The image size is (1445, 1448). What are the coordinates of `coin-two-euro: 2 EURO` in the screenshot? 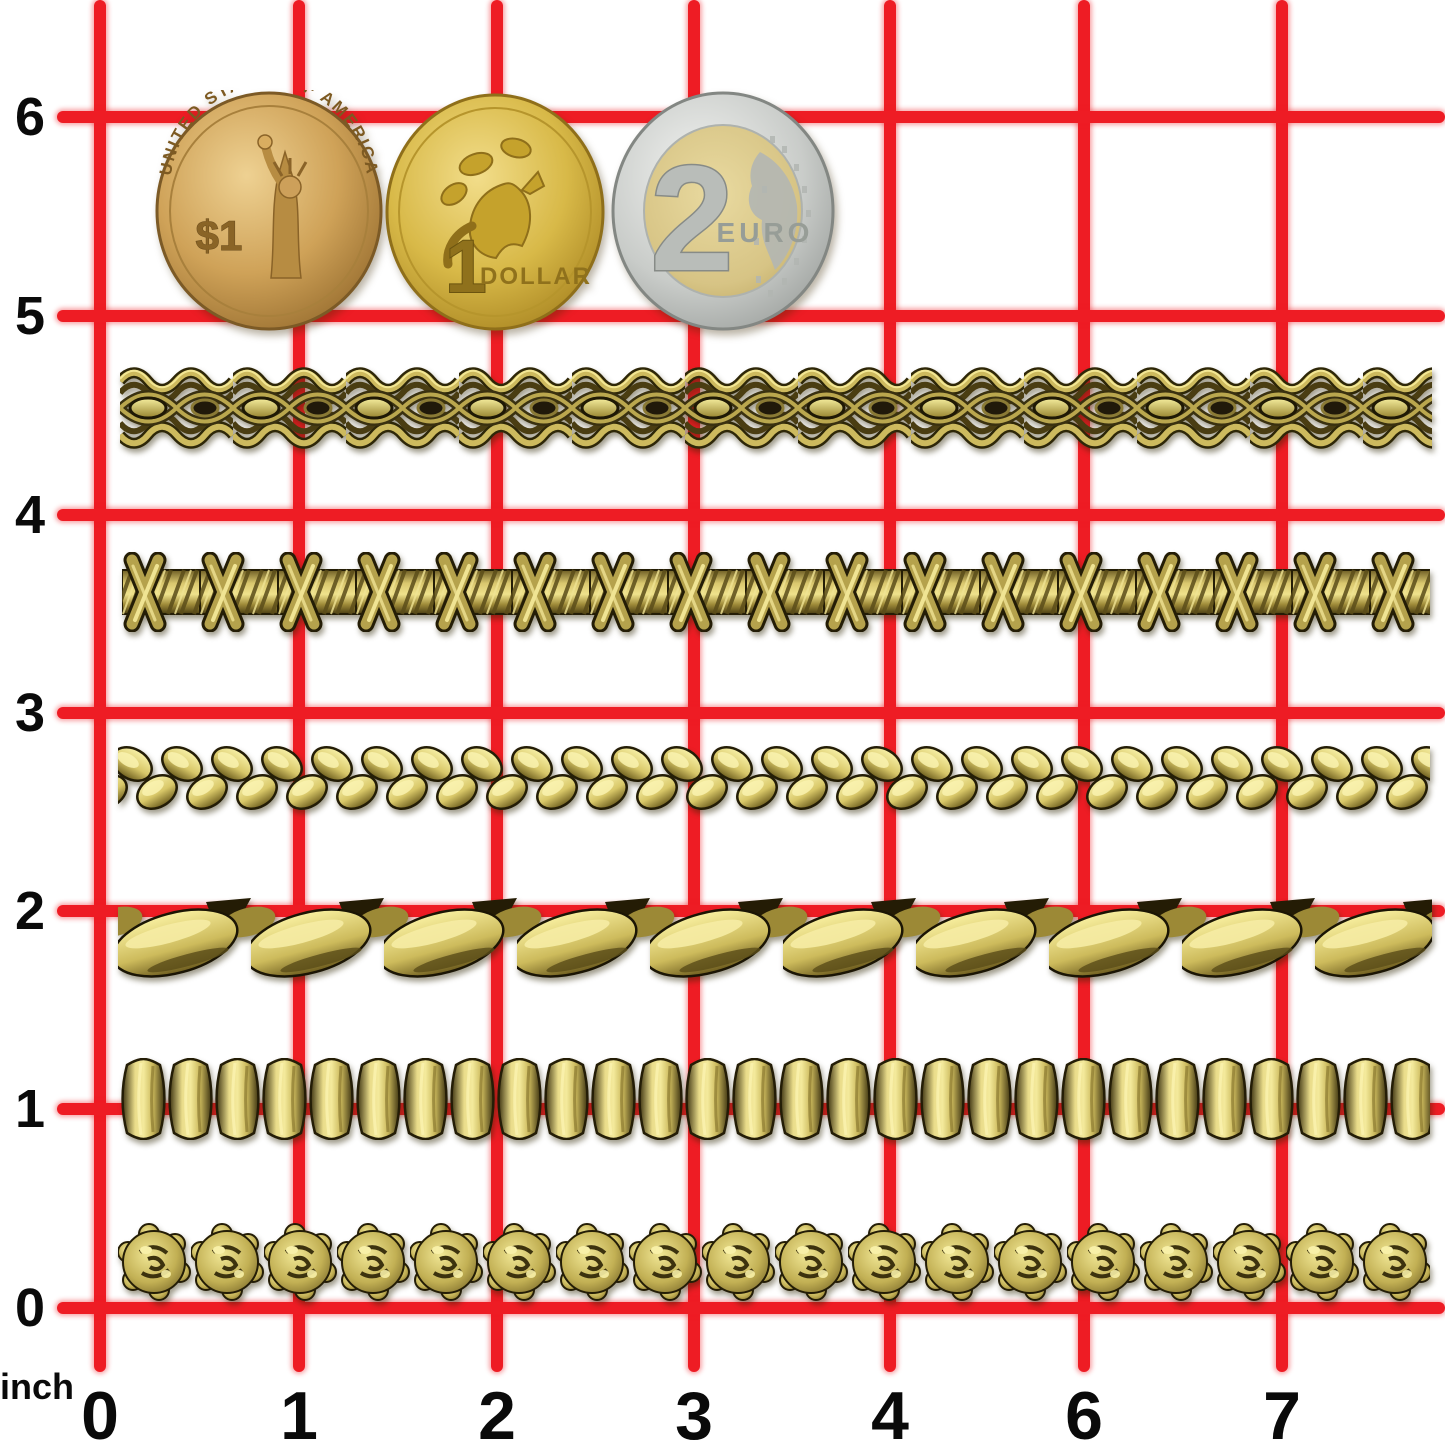 It's located at (723, 211).